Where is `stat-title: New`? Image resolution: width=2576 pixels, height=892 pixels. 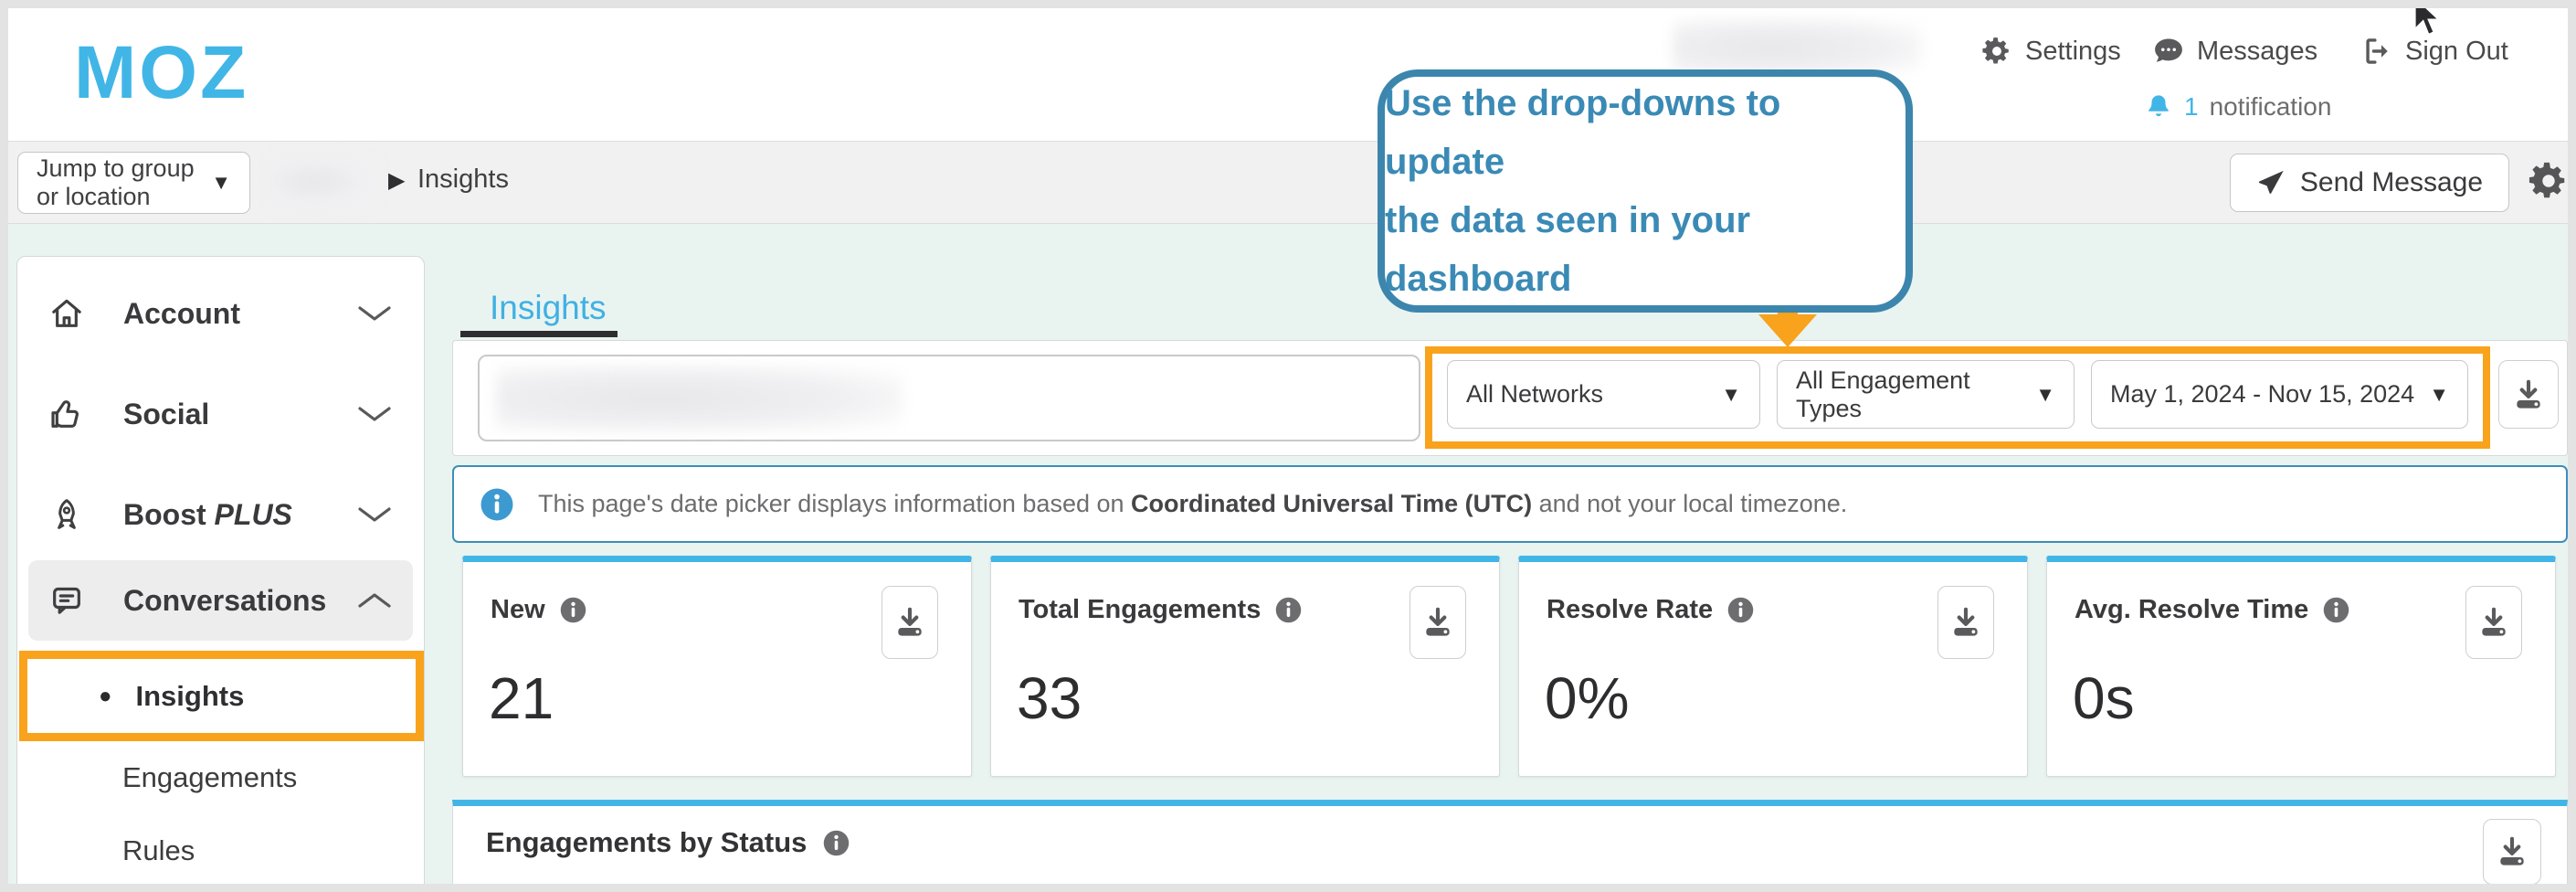
stat-title: New is located at coordinates (518, 609).